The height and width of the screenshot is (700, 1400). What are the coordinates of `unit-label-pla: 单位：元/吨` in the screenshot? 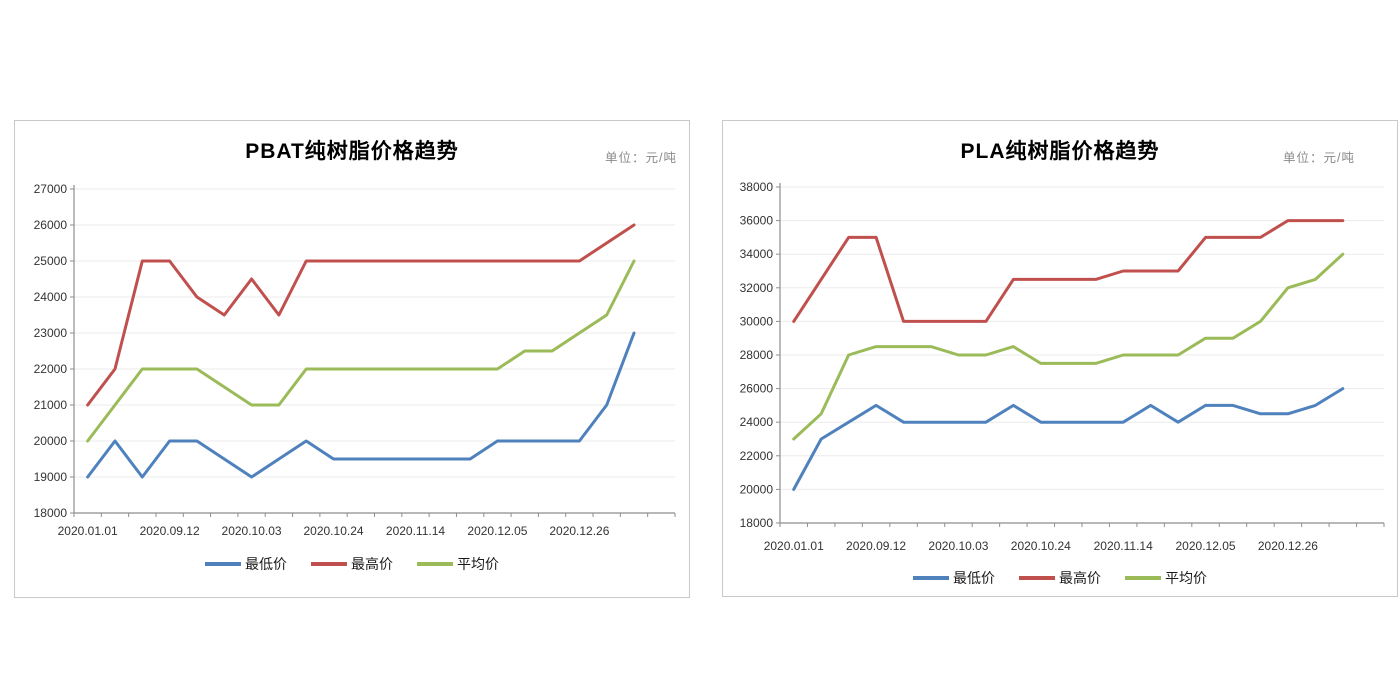 It's located at (1319, 158).